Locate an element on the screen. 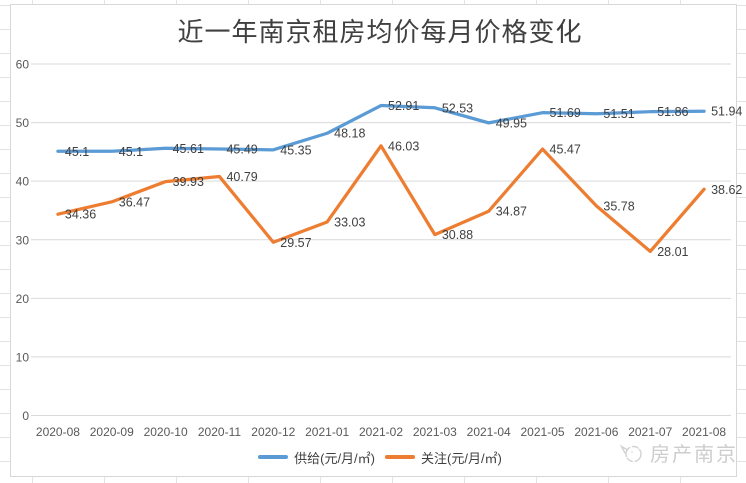  legend-label-attention: 关注(元/月/㎡) is located at coordinates (461, 458).